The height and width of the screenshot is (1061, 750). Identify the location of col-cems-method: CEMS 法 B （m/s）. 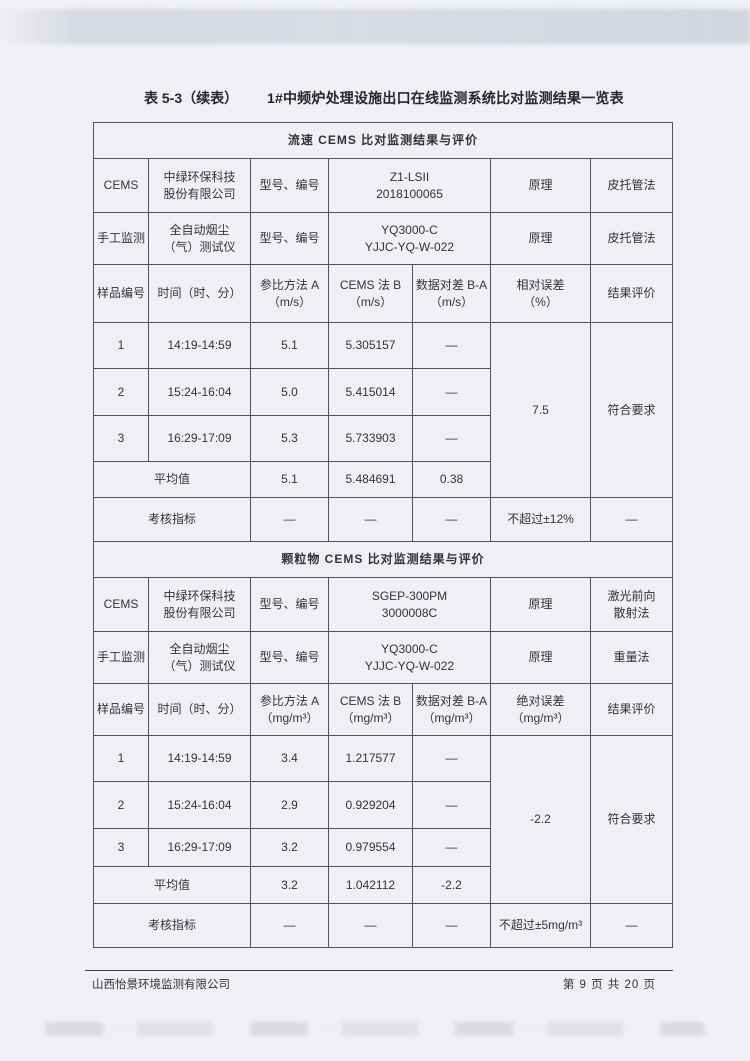
(370, 293).